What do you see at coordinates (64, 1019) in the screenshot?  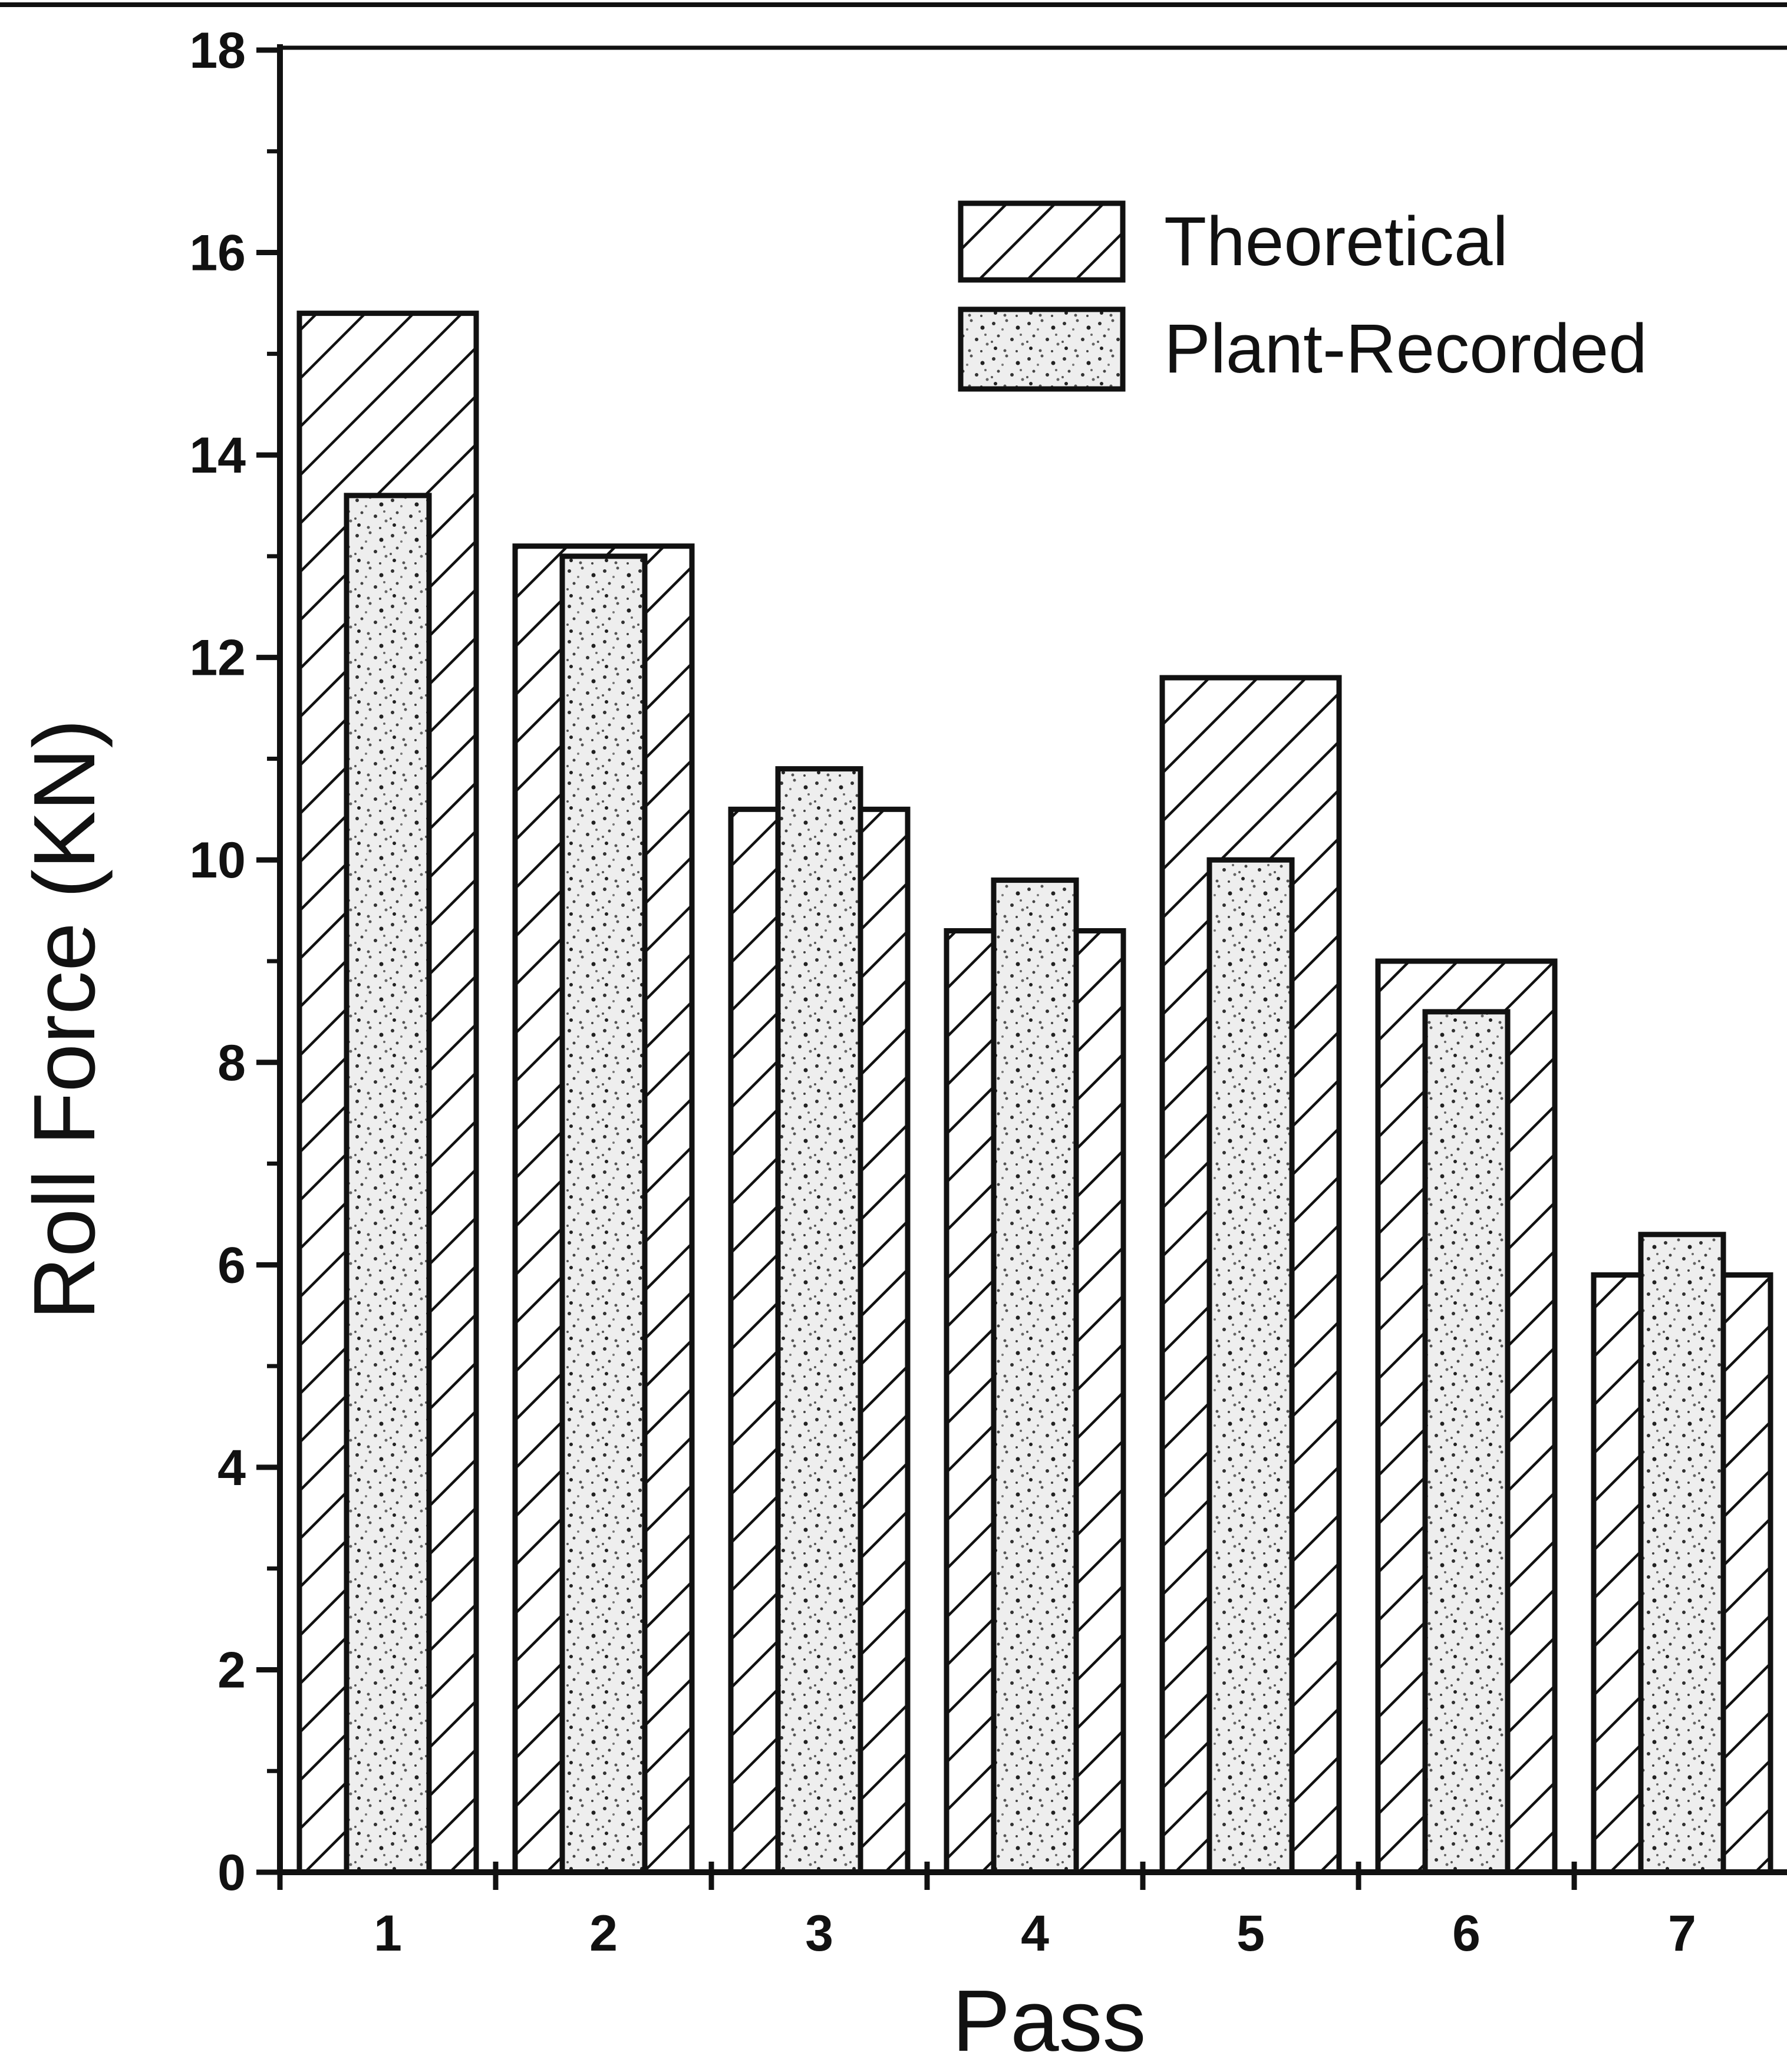 I see `y-axis-title: Roll Force (KN)` at bounding box center [64, 1019].